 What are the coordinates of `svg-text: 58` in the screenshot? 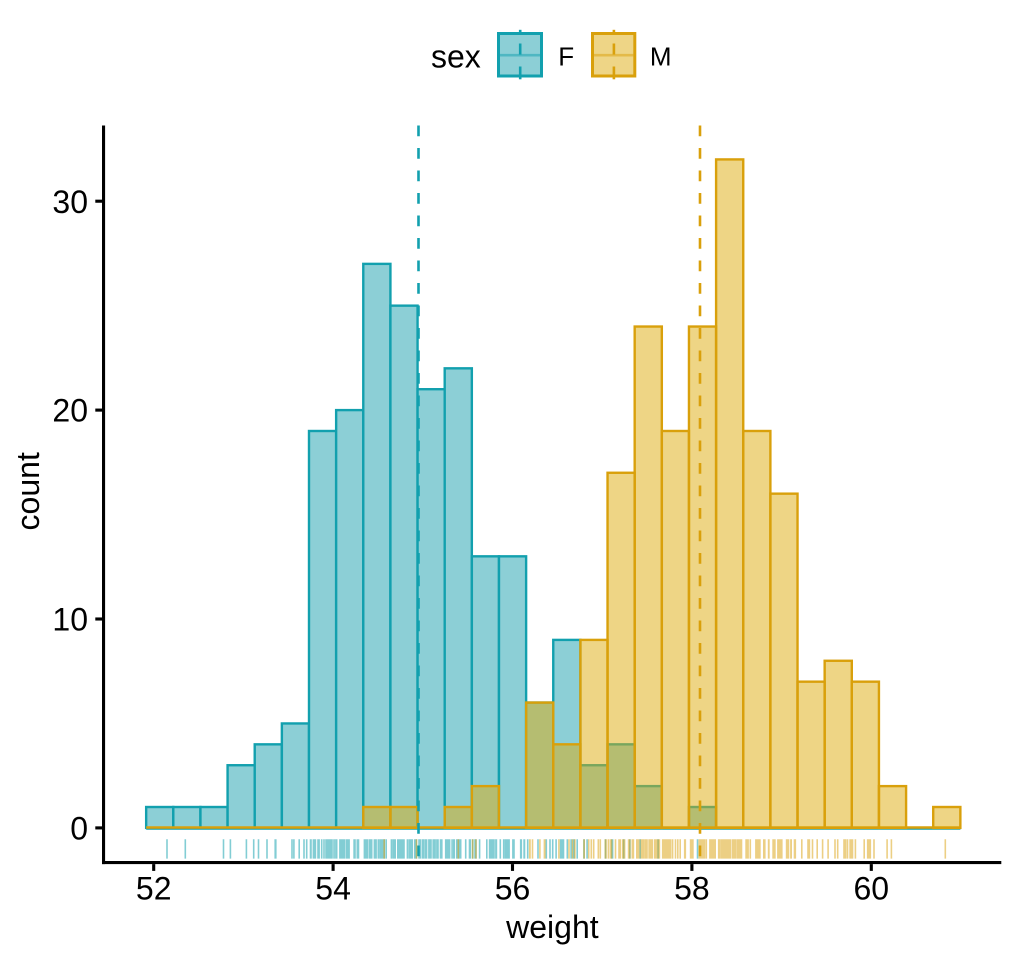 It's located at (692, 889).